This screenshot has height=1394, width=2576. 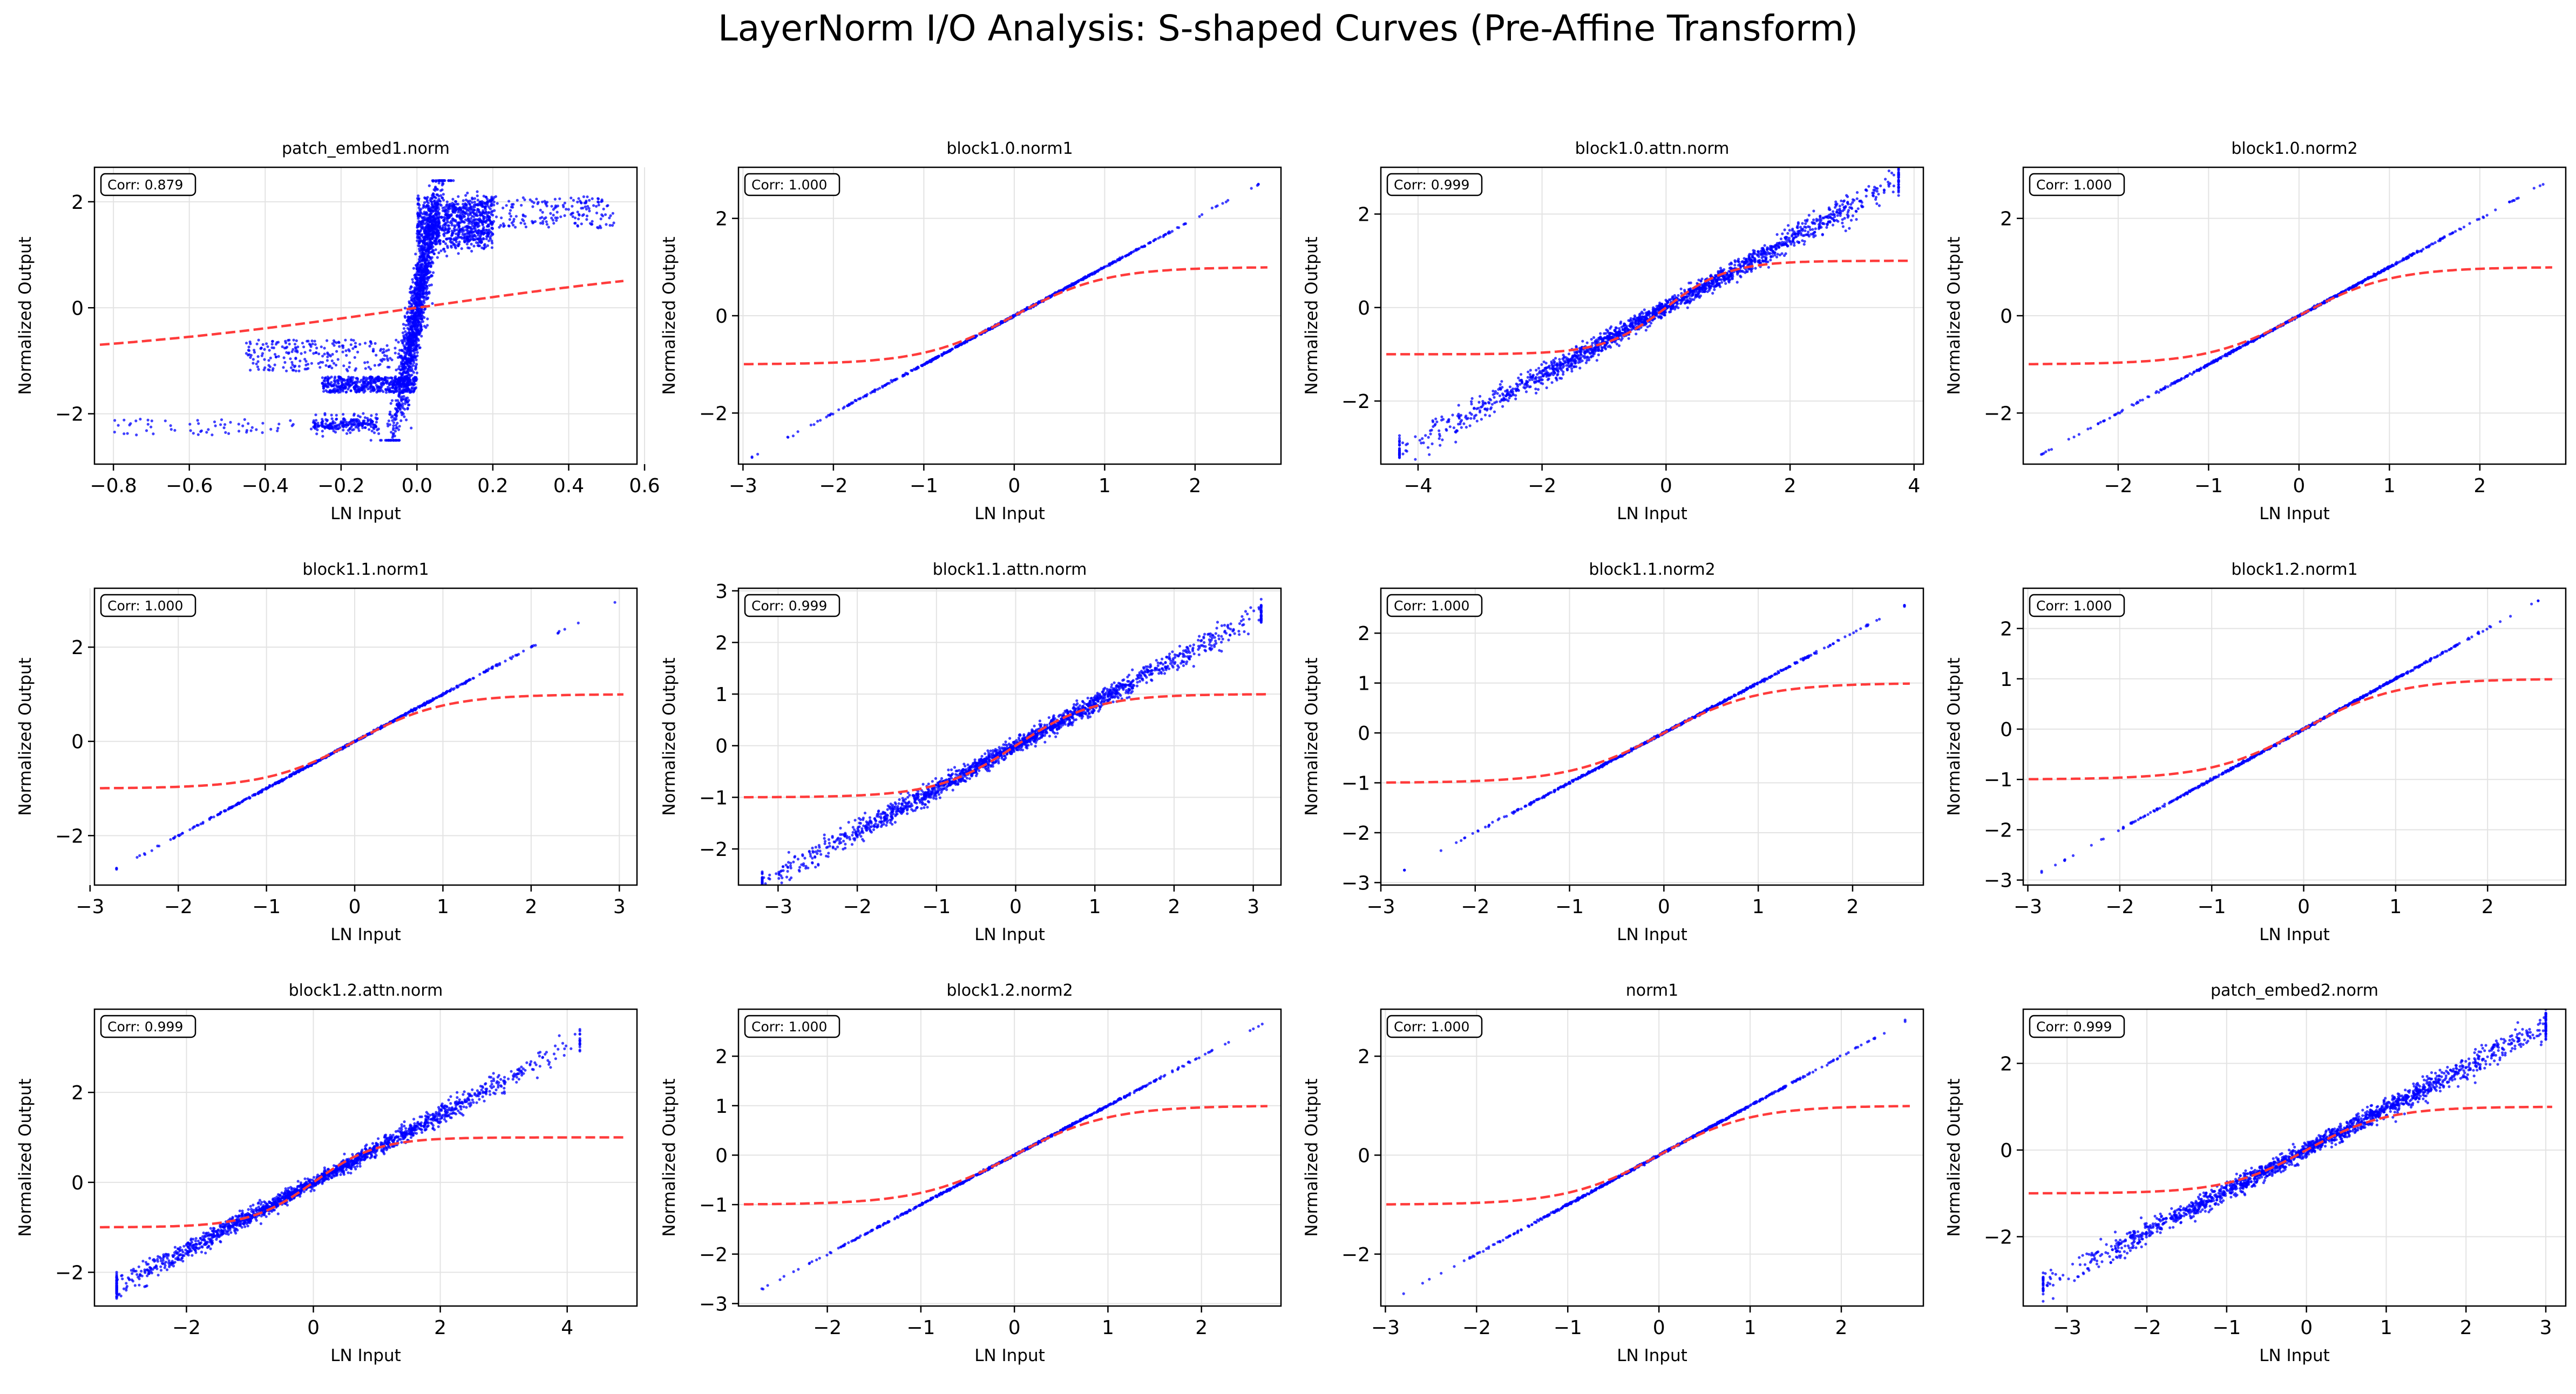 What do you see at coordinates (721, 316) in the screenshot?
I see `y-tick-label: 0` at bounding box center [721, 316].